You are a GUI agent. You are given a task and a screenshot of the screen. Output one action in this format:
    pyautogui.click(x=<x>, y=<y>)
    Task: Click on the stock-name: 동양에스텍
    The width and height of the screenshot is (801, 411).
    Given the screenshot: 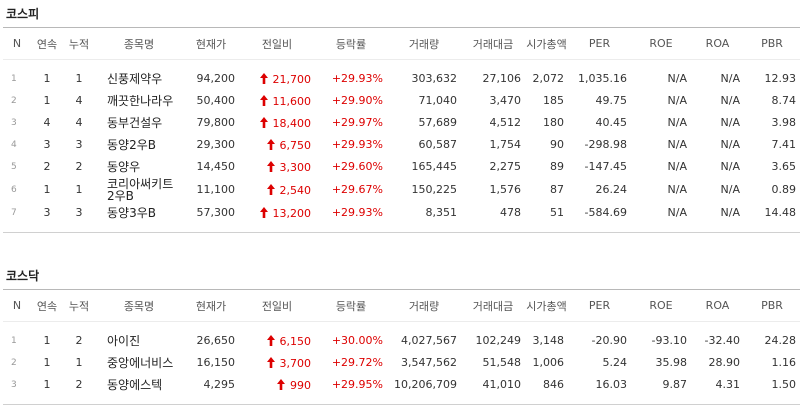 What is the action you would take?
    pyautogui.click(x=135, y=385)
    